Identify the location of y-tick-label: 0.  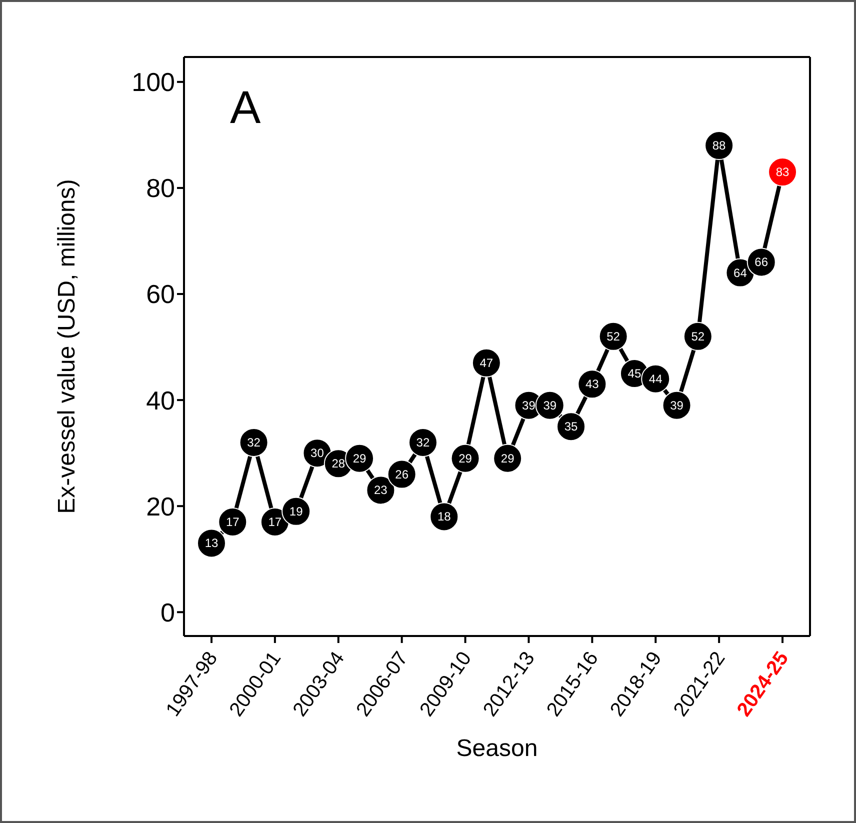
(167, 612).